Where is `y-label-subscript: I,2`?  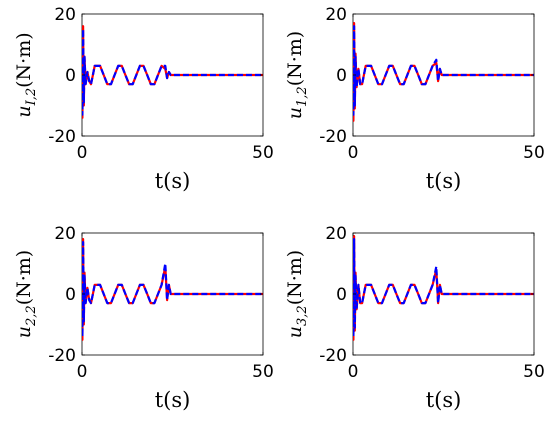
y-label-subscript: I,2 is located at coordinates (31, 97).